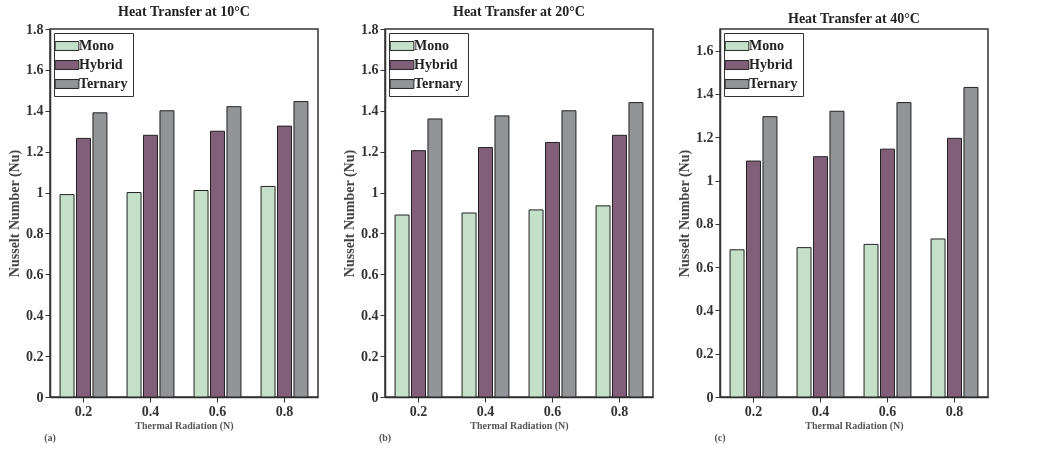 This screenshot has width=1046, height=461. What do you see at coordinates (519, 11) in the screenshot?
I see `chart-title: Heat Transfer at 20°C` at bounding box center [519, 11].